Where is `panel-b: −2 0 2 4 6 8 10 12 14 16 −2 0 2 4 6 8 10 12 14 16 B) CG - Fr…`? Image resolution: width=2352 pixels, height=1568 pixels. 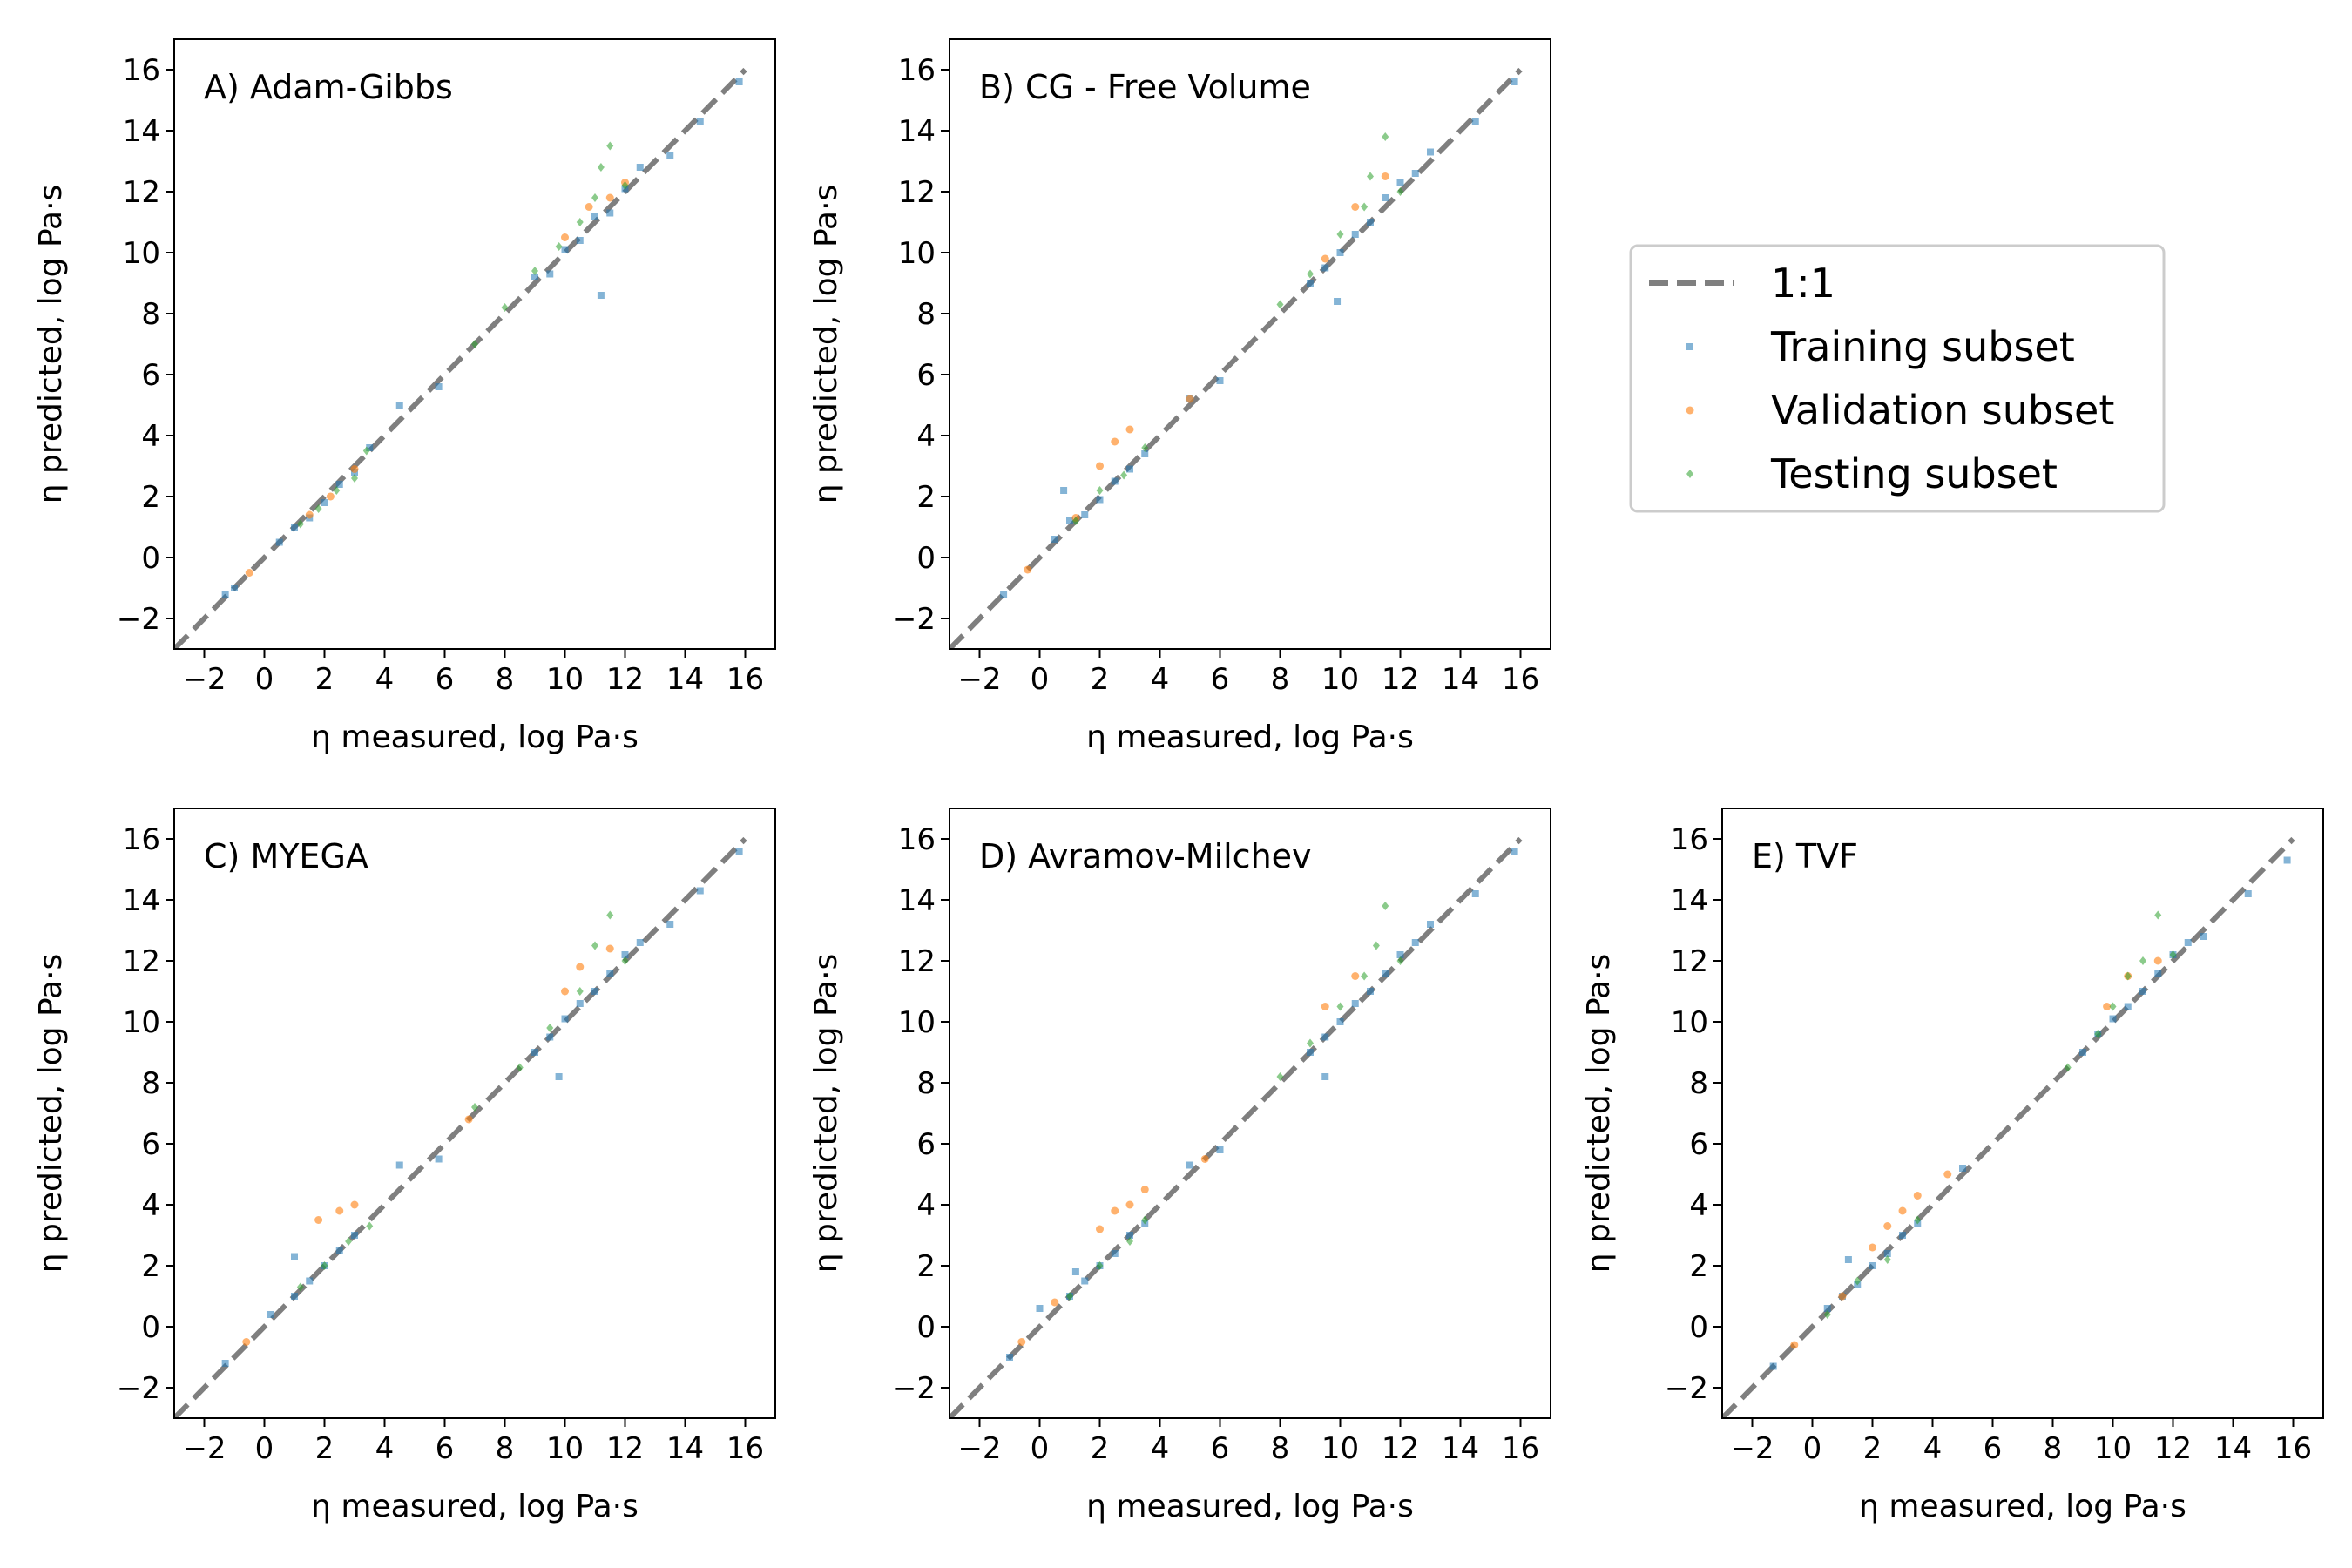
panel-b: −2 0 2 4 6 8 10 12 14 16 −2 0 2 4 6 8 10 12 14 16 B) CG - Fr… is located at coordinates (1179, 396).